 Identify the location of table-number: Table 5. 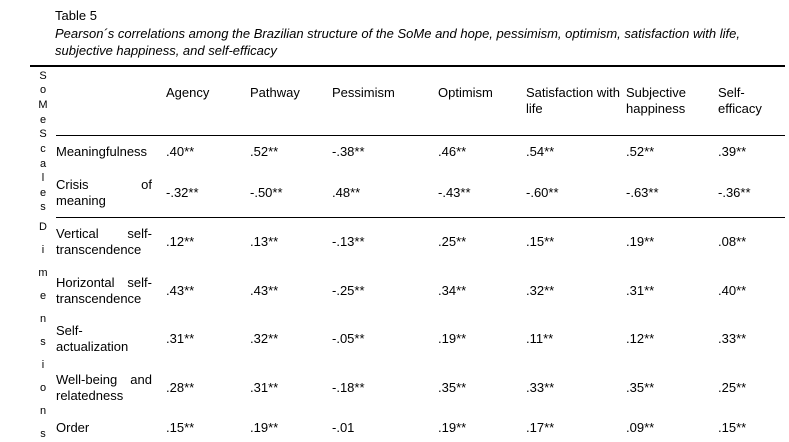
(76, 15).